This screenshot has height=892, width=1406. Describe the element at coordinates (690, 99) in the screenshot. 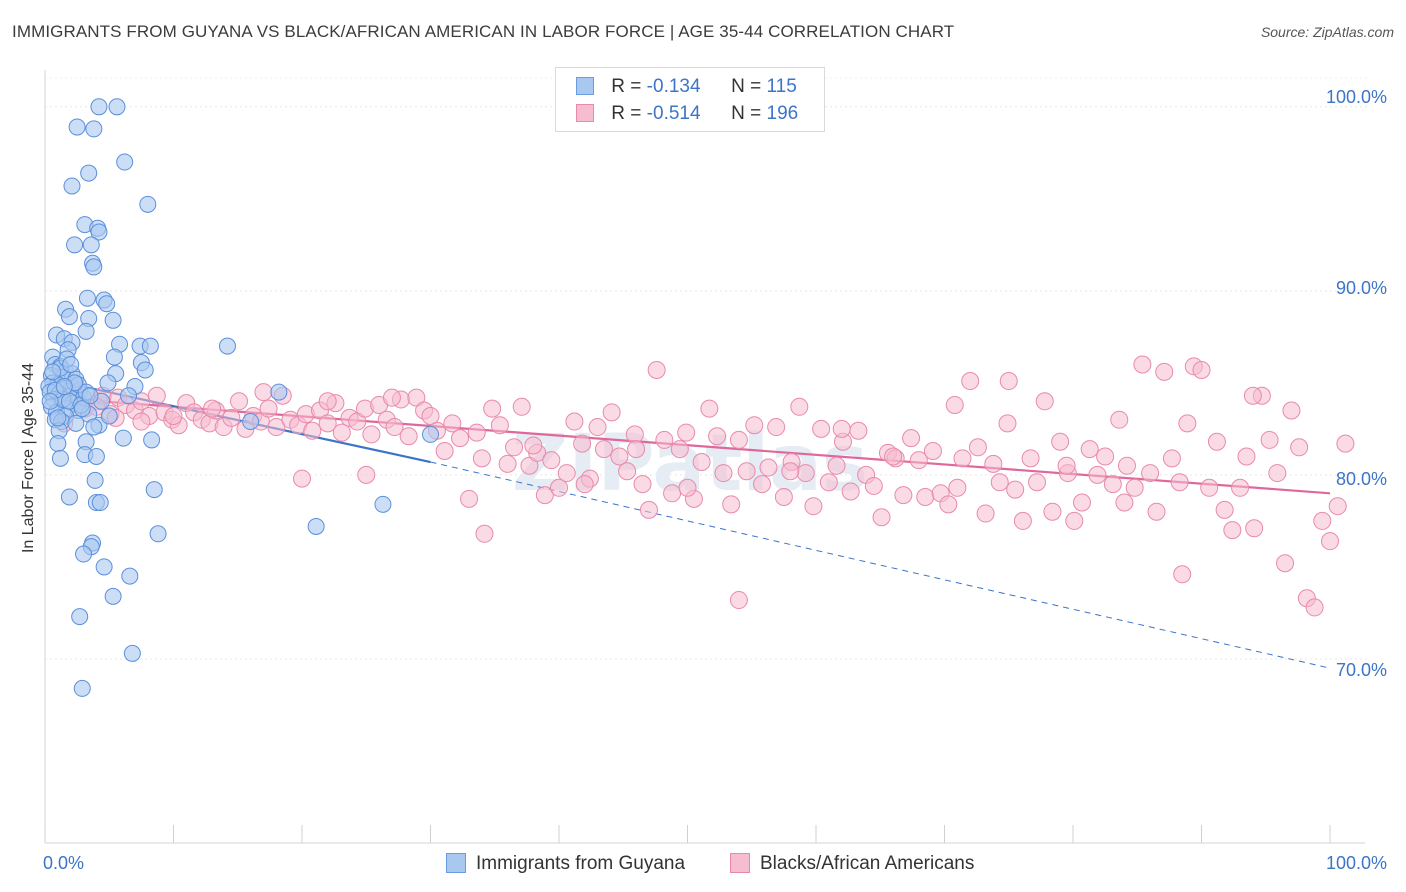

I see `stats-legend: R = -0.134 N = 115 R = -0.514 N = 196` at that location.